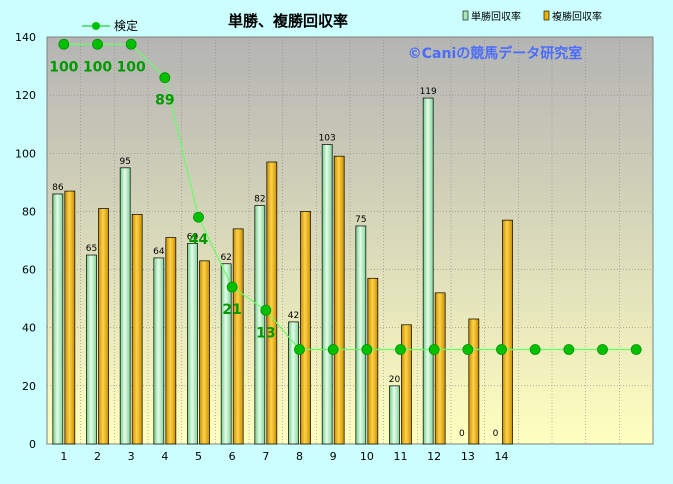  What do you see at coordinates (428, 92) in the screenshot?
I see `bar-data-label: 119` at bounding box center [428, 92].